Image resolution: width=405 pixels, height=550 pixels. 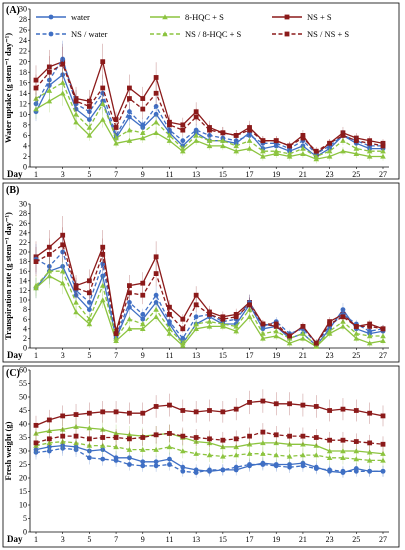 I want to click on y-tick-label: 8, so click(x=25, y=309).